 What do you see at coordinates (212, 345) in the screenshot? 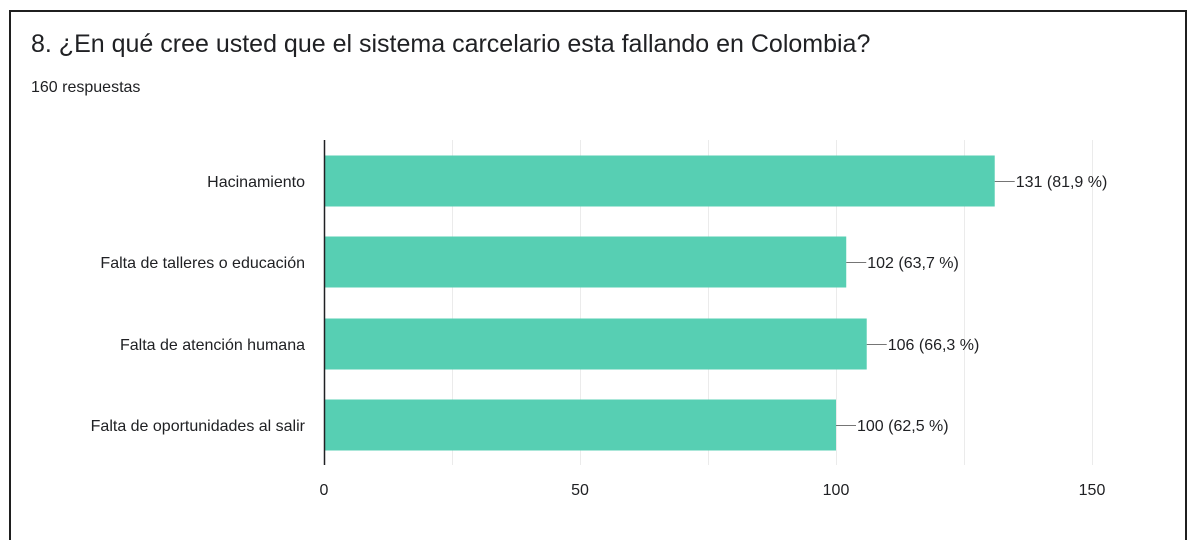
I see `category-label: Falta de atención humana` at bounding box center [212, 345].